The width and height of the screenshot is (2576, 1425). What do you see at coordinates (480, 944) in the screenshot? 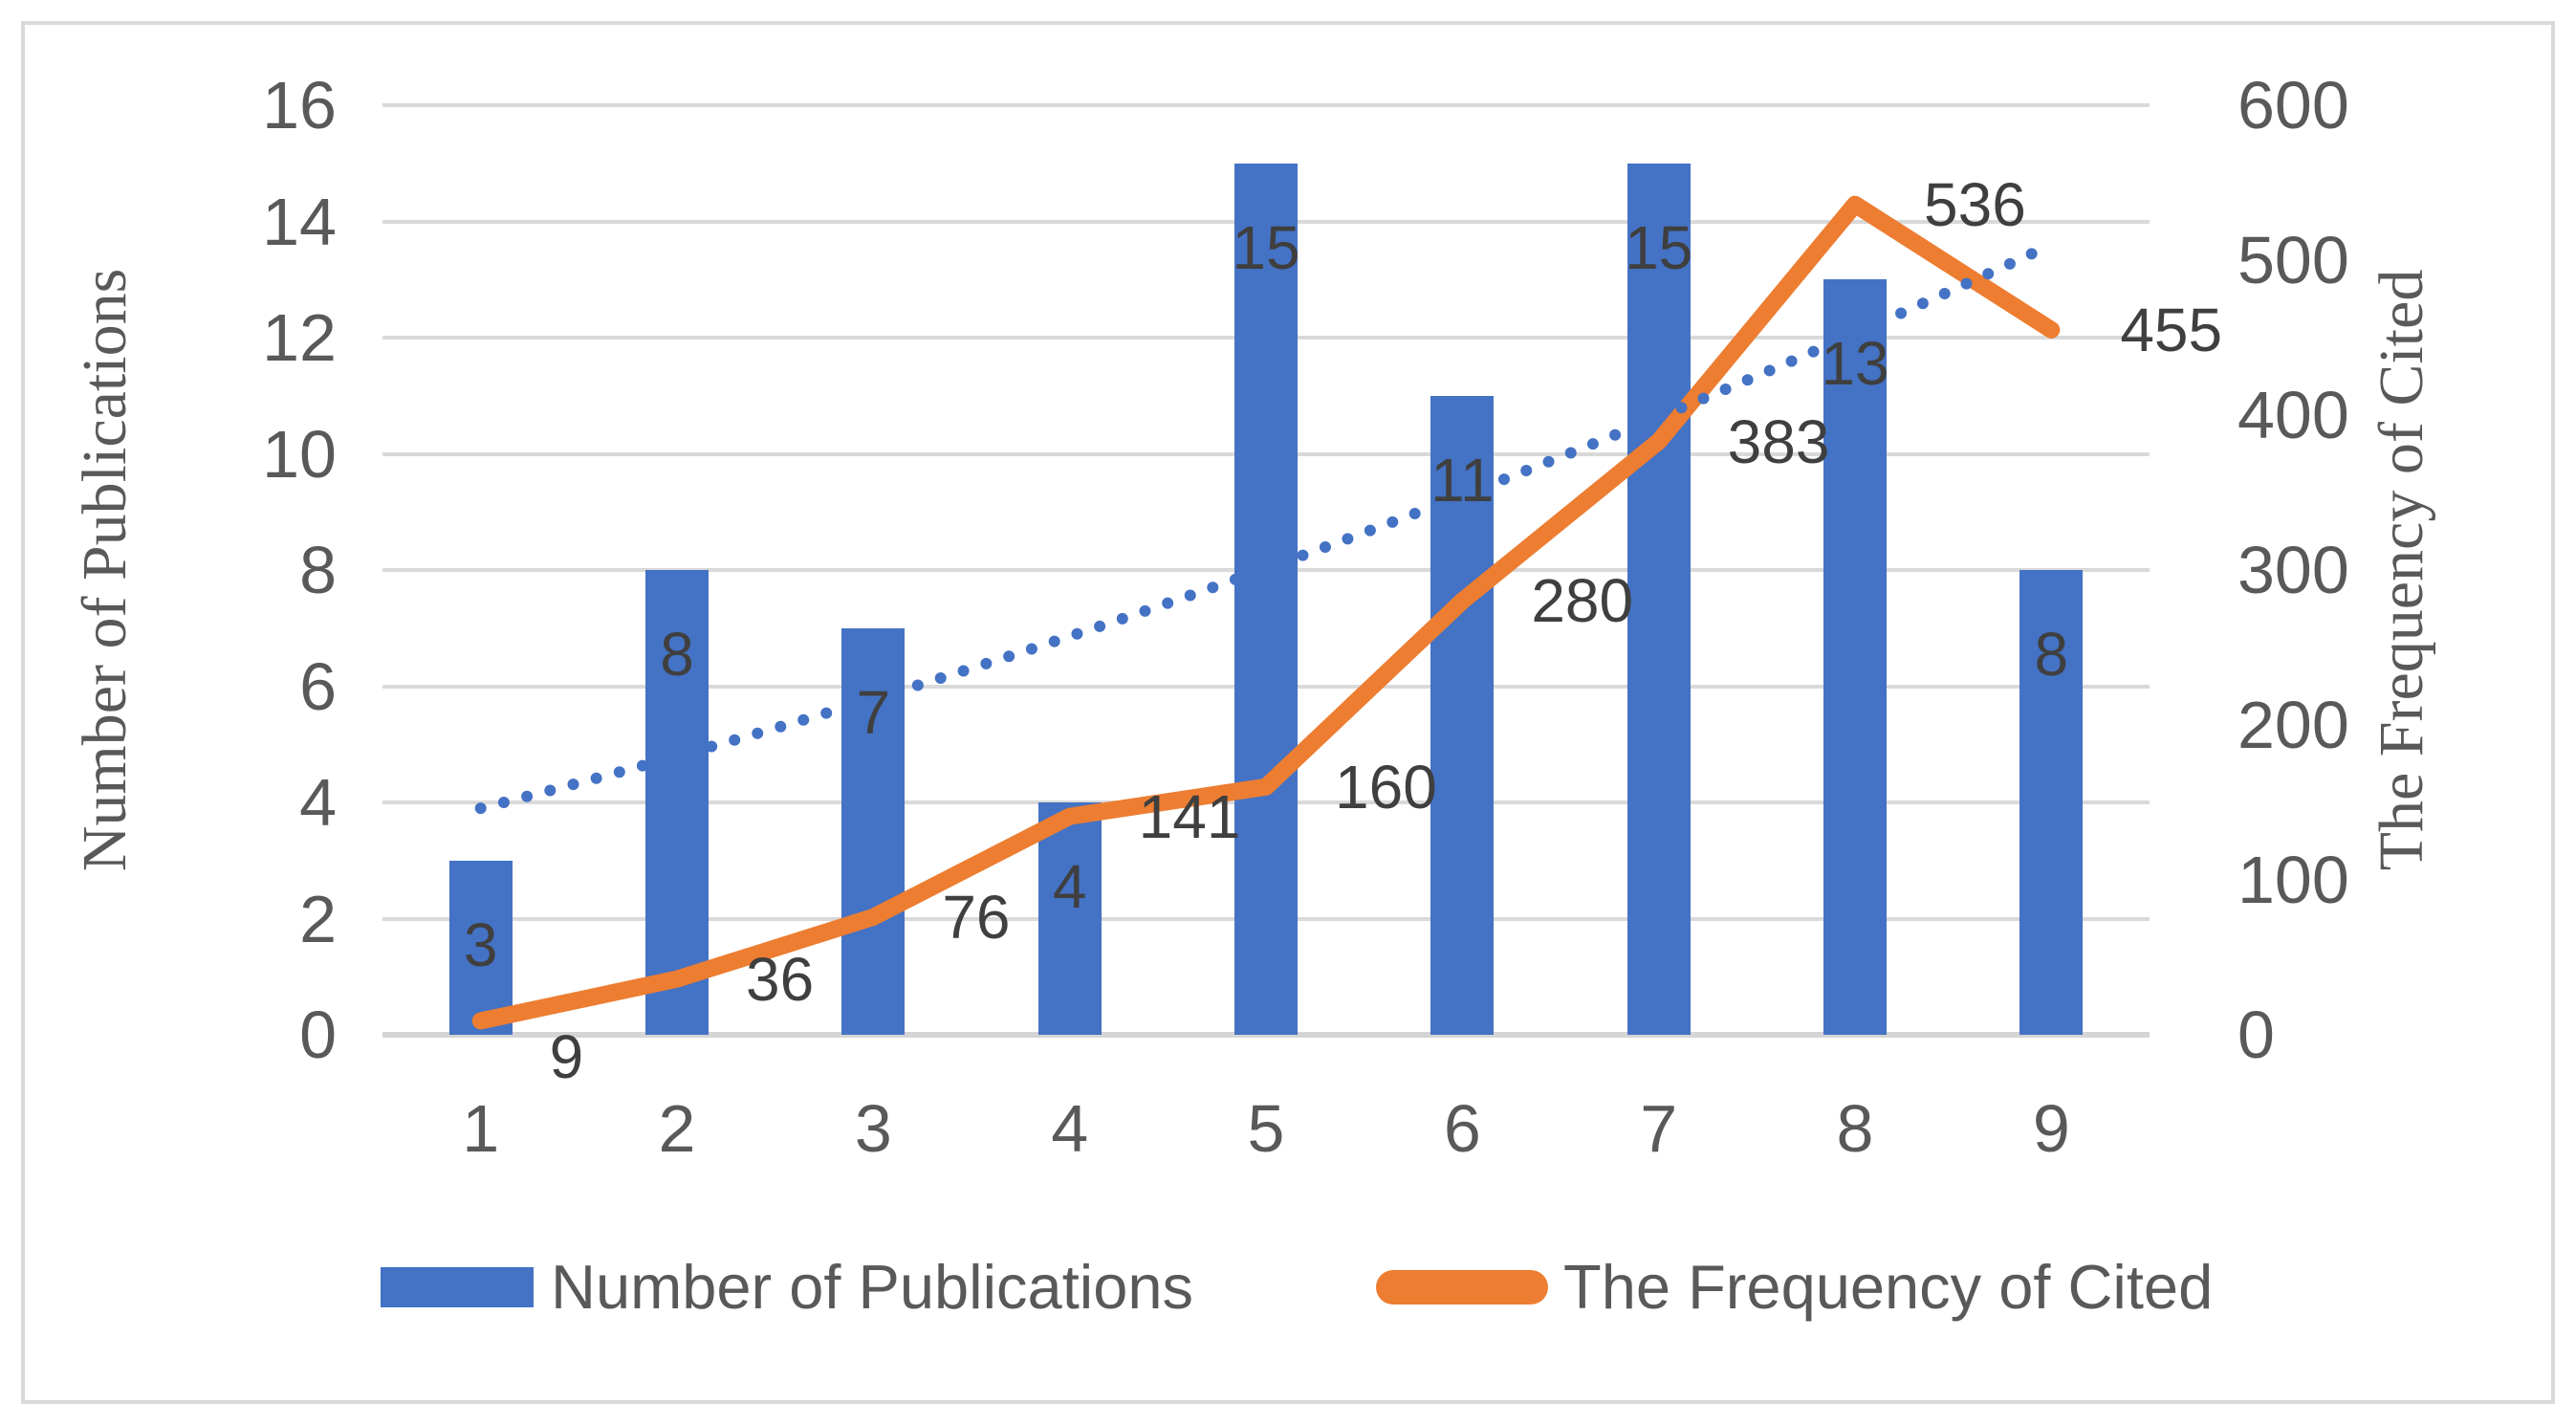
I see `bar-data-label: 3` at bounding box center [480, 944].